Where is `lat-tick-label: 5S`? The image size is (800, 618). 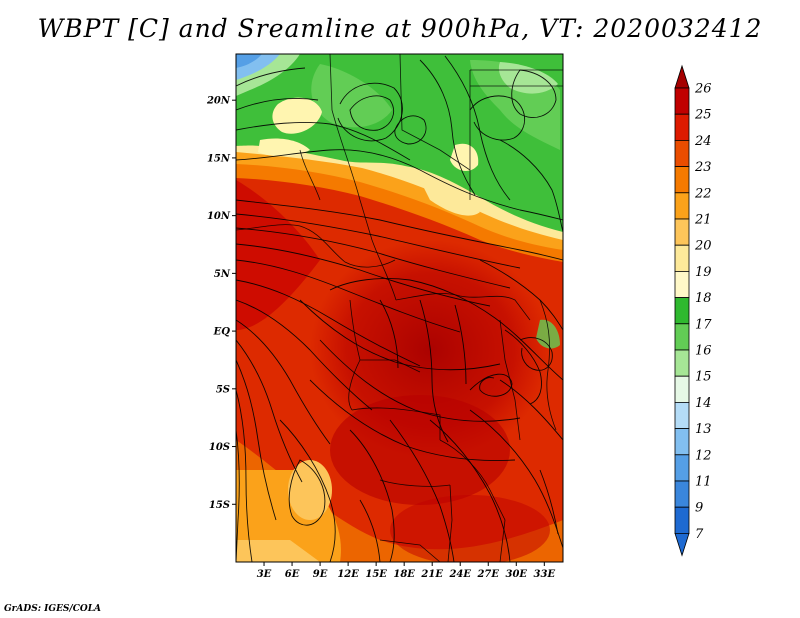 lat-tick-label: 5S is located at coordinates (223, 389).